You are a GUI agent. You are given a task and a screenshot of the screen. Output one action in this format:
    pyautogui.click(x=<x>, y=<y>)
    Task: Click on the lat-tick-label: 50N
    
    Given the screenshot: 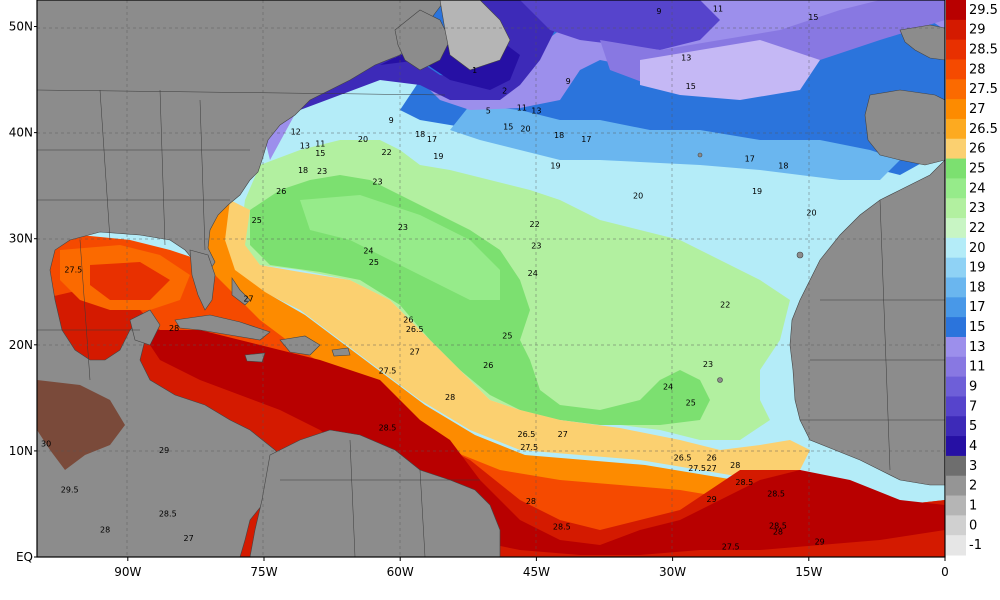 What is the action you would take?
    pyautogui.click(x=21, y=27)
    